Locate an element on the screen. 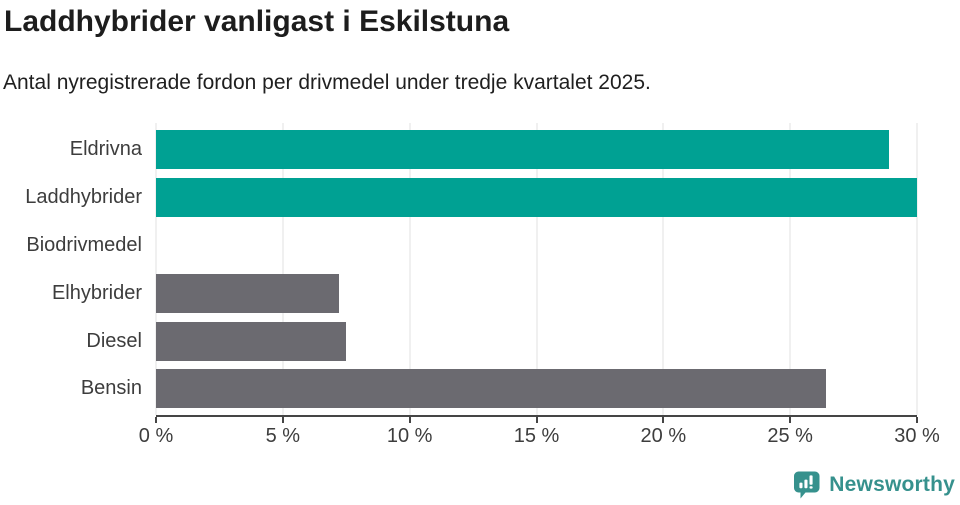  category-label: Diesel is located at coordinates (114, 340).